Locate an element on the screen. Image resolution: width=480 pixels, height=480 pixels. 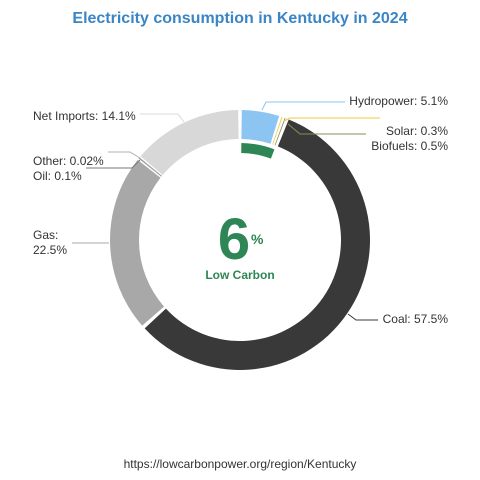
leader-line-biofuels is located at coordinates (326, 129).